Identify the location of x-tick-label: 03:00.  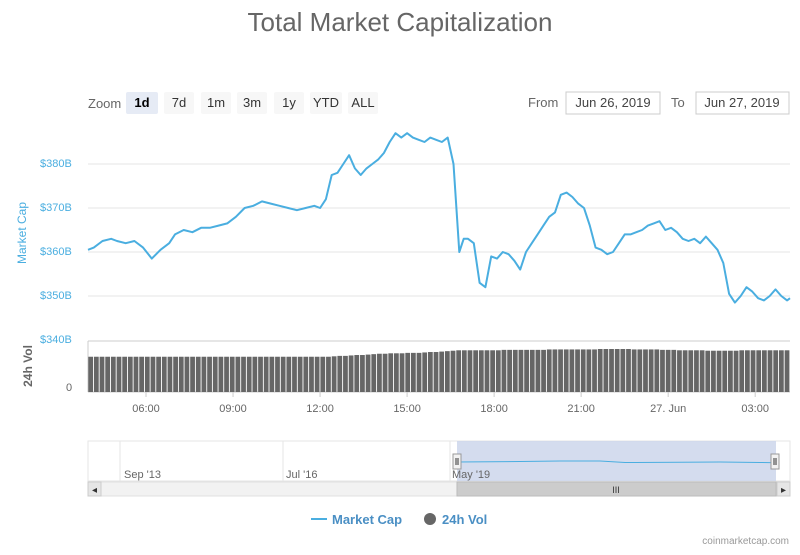
(755, 409).